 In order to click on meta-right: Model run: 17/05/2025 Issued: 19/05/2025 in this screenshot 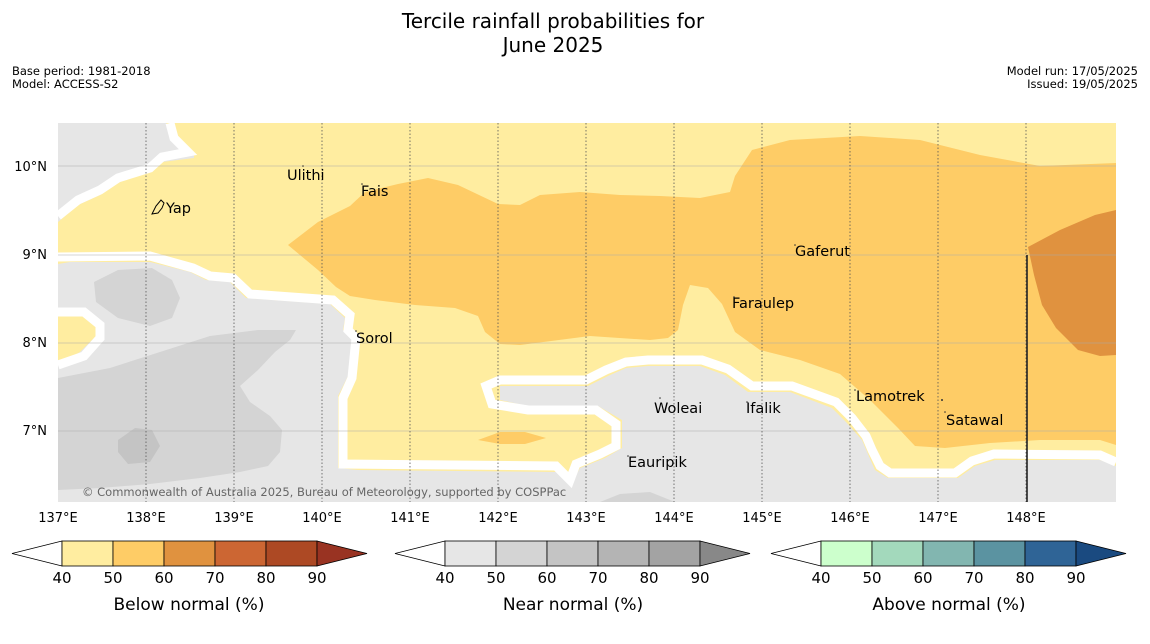, I will do `click(1072, 78)`.